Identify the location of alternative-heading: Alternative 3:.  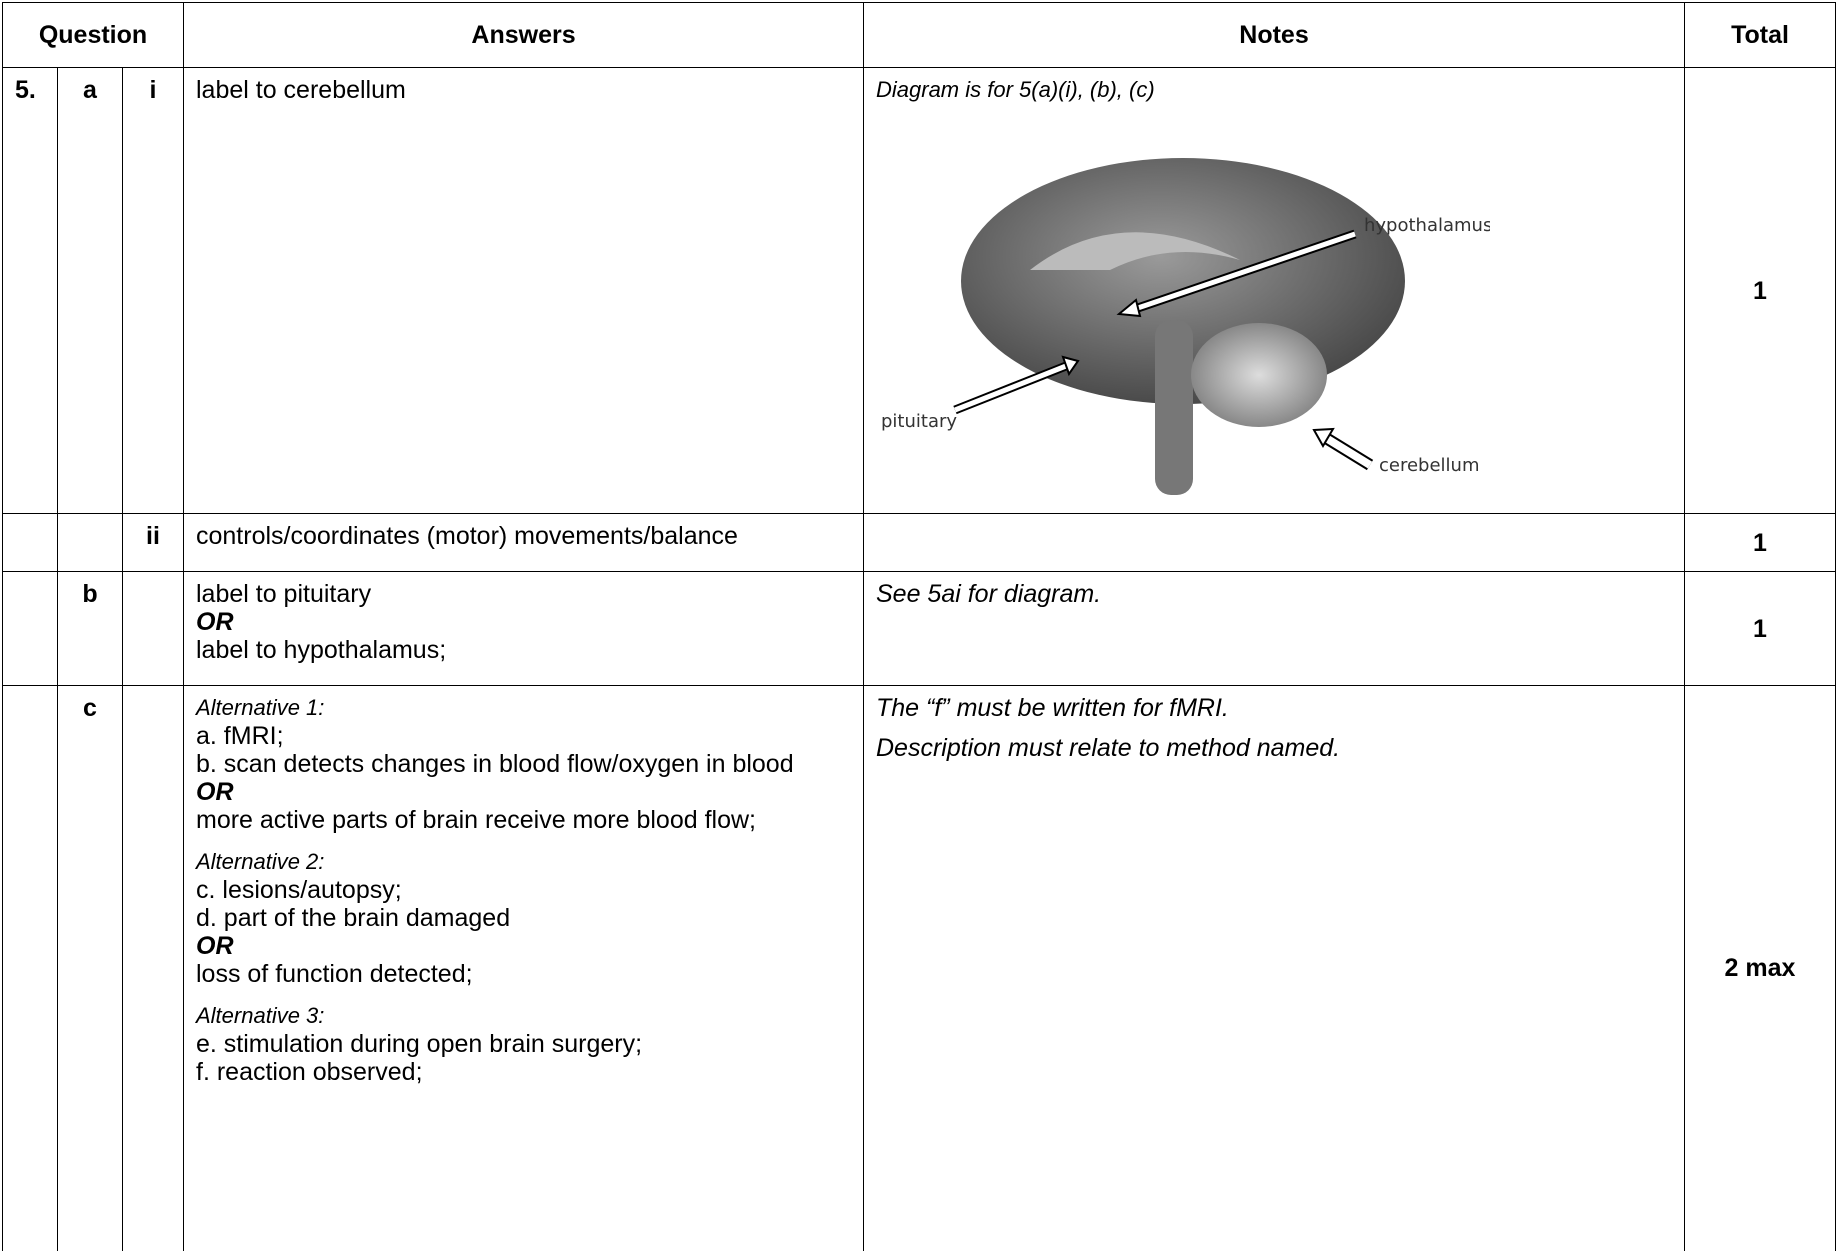
(260, 1015).